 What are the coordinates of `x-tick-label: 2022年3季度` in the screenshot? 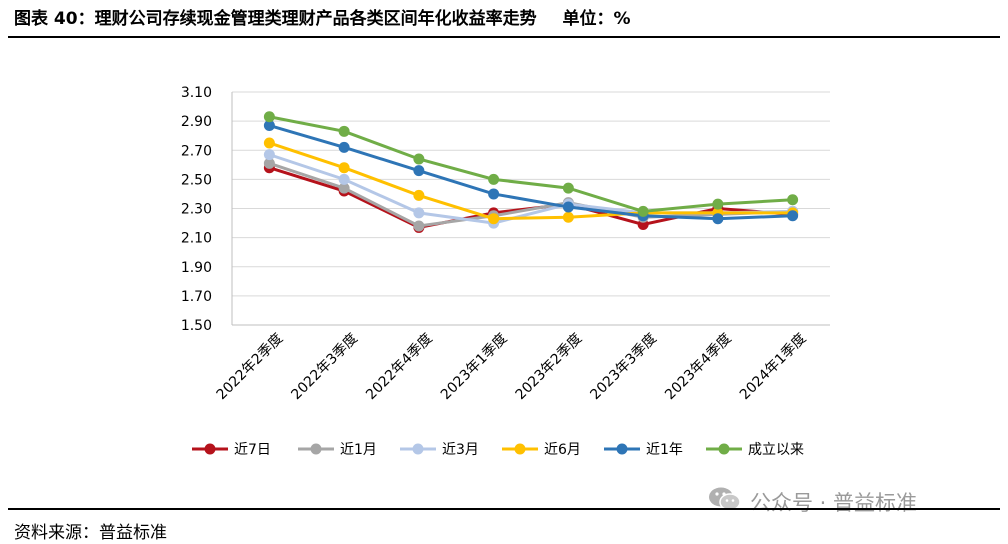 It's located at (324, 367).